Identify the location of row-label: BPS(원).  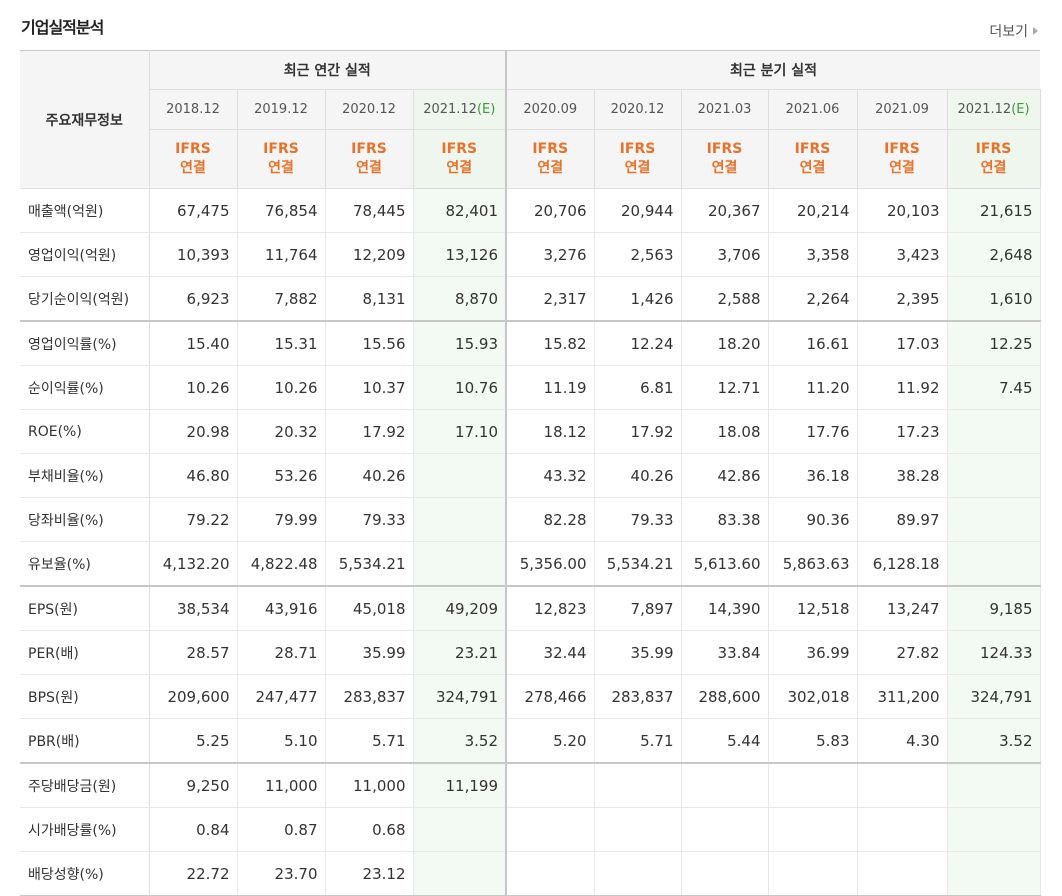
(85, 696).